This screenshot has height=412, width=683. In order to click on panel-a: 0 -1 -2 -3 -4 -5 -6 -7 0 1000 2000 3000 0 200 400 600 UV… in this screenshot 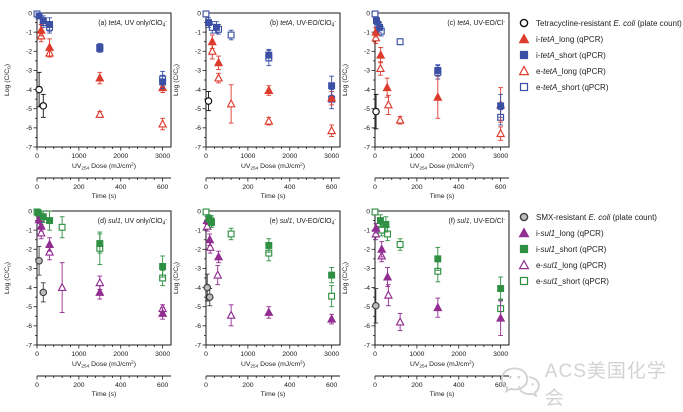, I will do `click(86, 100)`.